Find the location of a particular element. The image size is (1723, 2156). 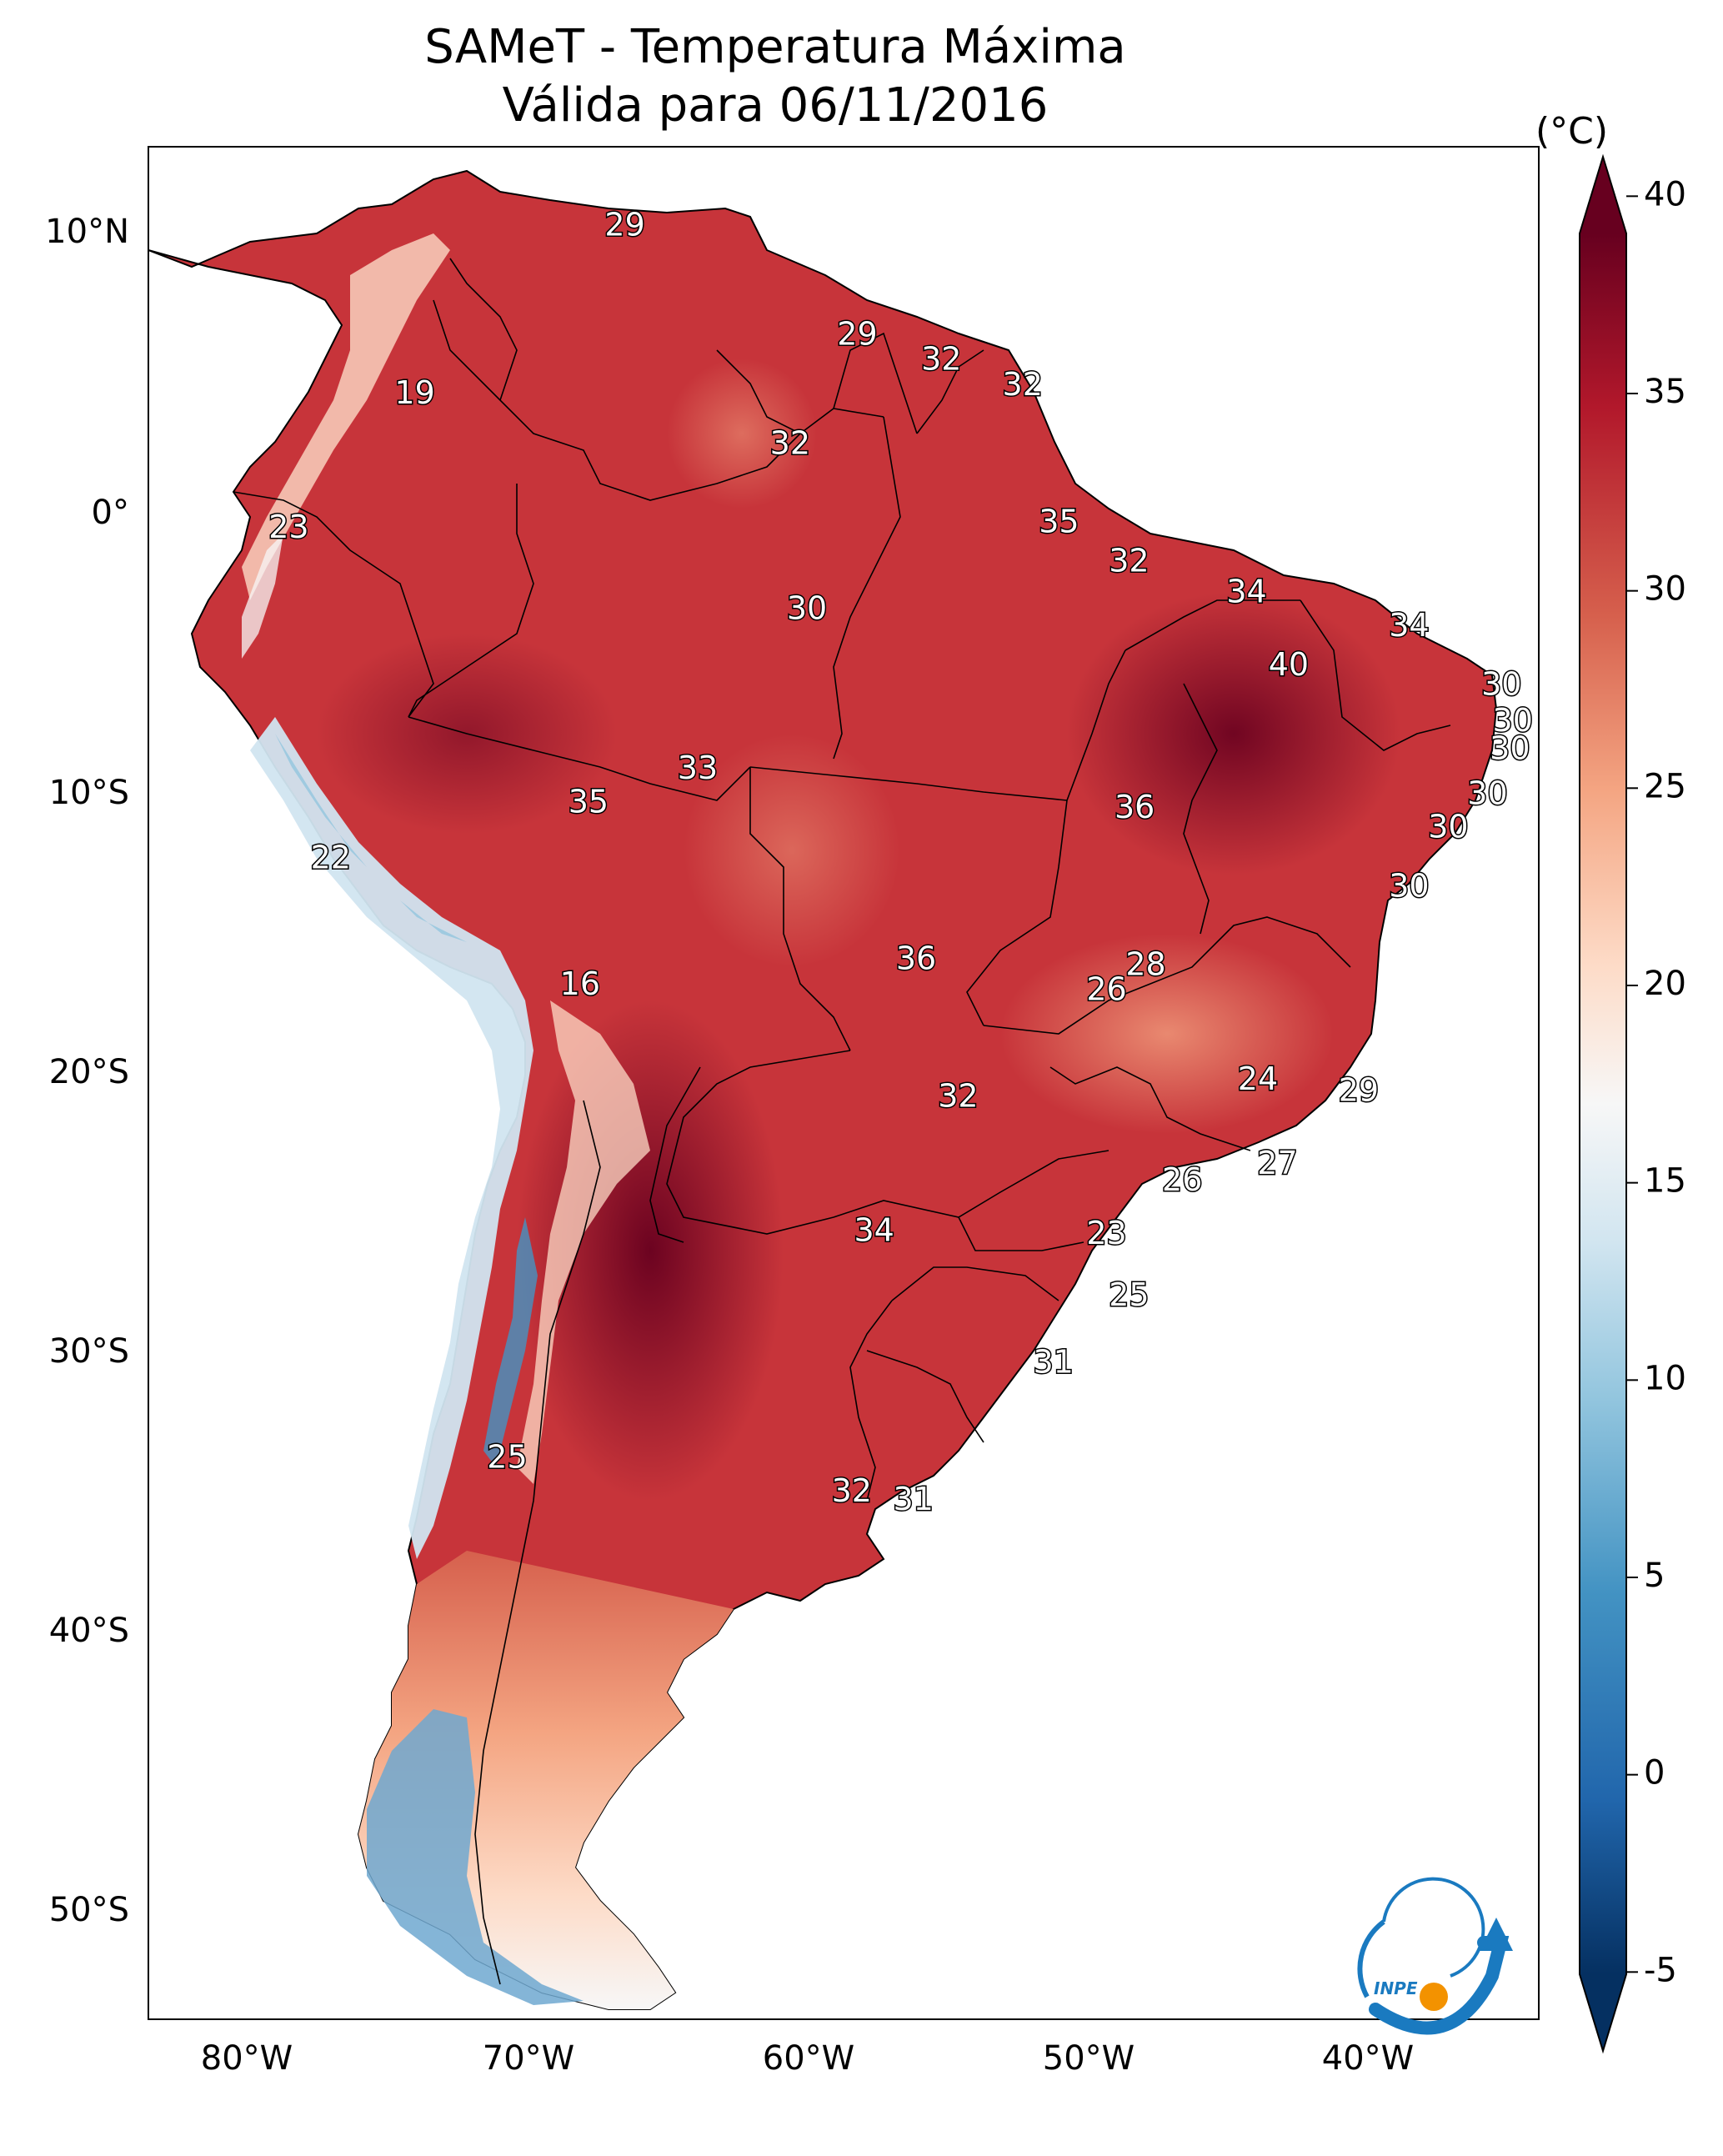

map-title: SAMeT - Temperatura Máxima is located at coordinates (775, 47).